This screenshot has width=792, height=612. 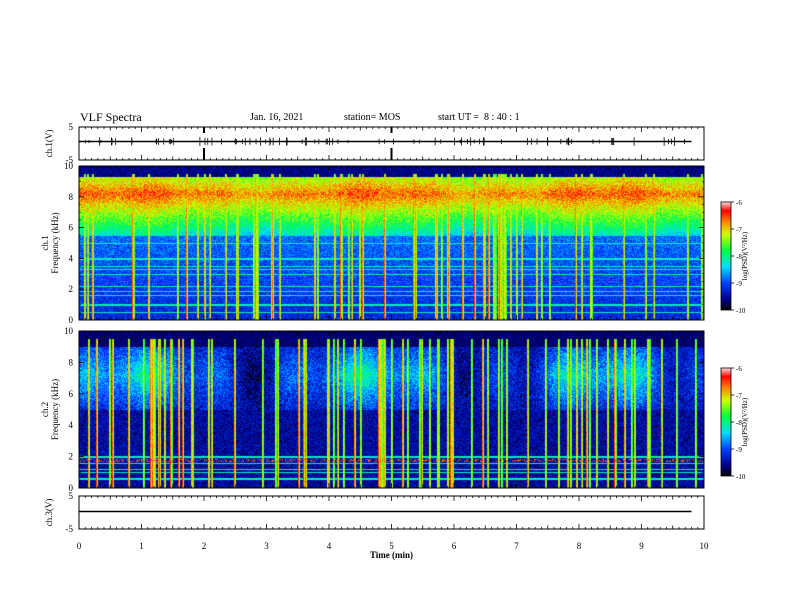 I want to click on y-axis-label: ch.3(V), so click(x=49, y=513).